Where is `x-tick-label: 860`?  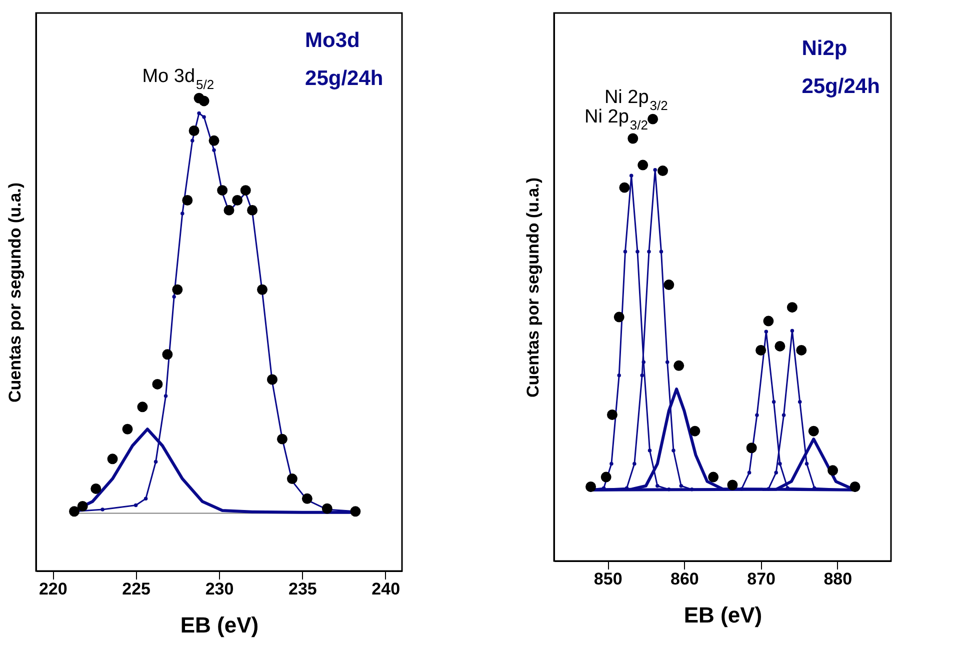
x-tick-label: 860 is located at coordinates (684, 579).